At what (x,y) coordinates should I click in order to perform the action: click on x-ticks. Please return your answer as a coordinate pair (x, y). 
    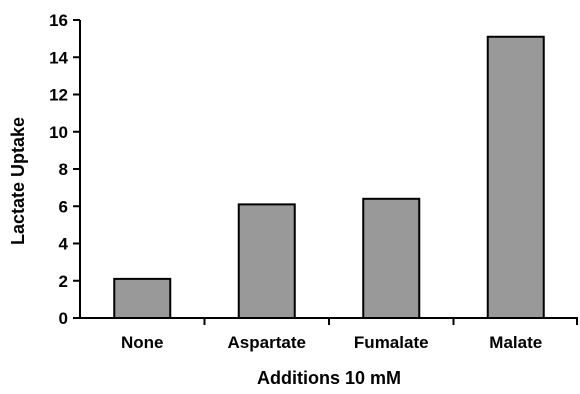
    Looking at the image, I should click on (390, 321).